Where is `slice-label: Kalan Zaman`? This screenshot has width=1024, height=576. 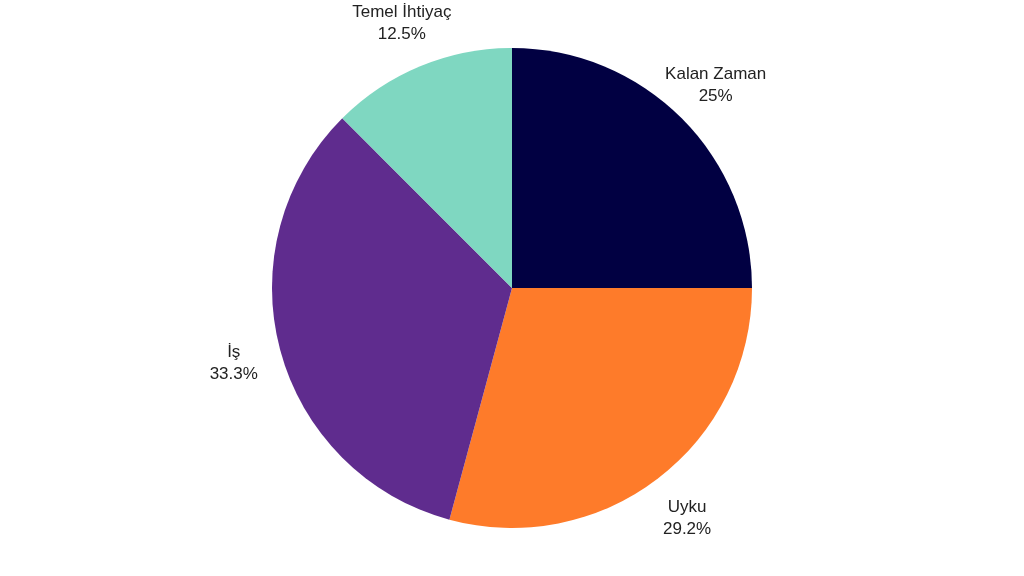
slice-label: Kalan Zaman is located at coordinates (716, 74).